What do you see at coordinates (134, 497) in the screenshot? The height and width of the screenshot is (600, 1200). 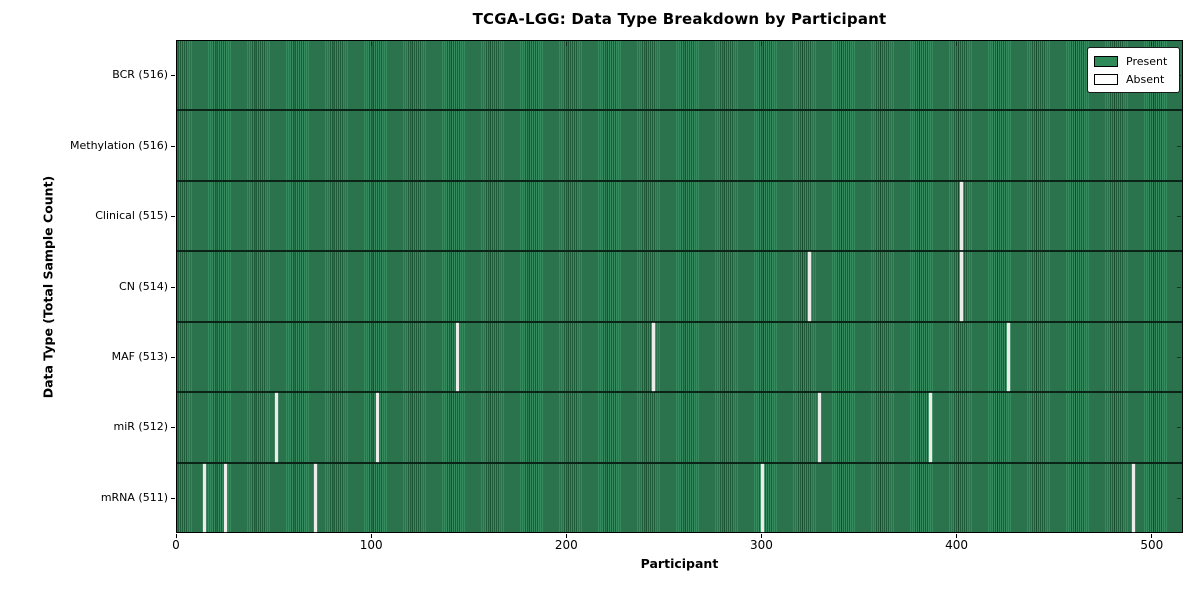 I see `y-tick-label: mRNA (511)` at bounding box center [134, 497].